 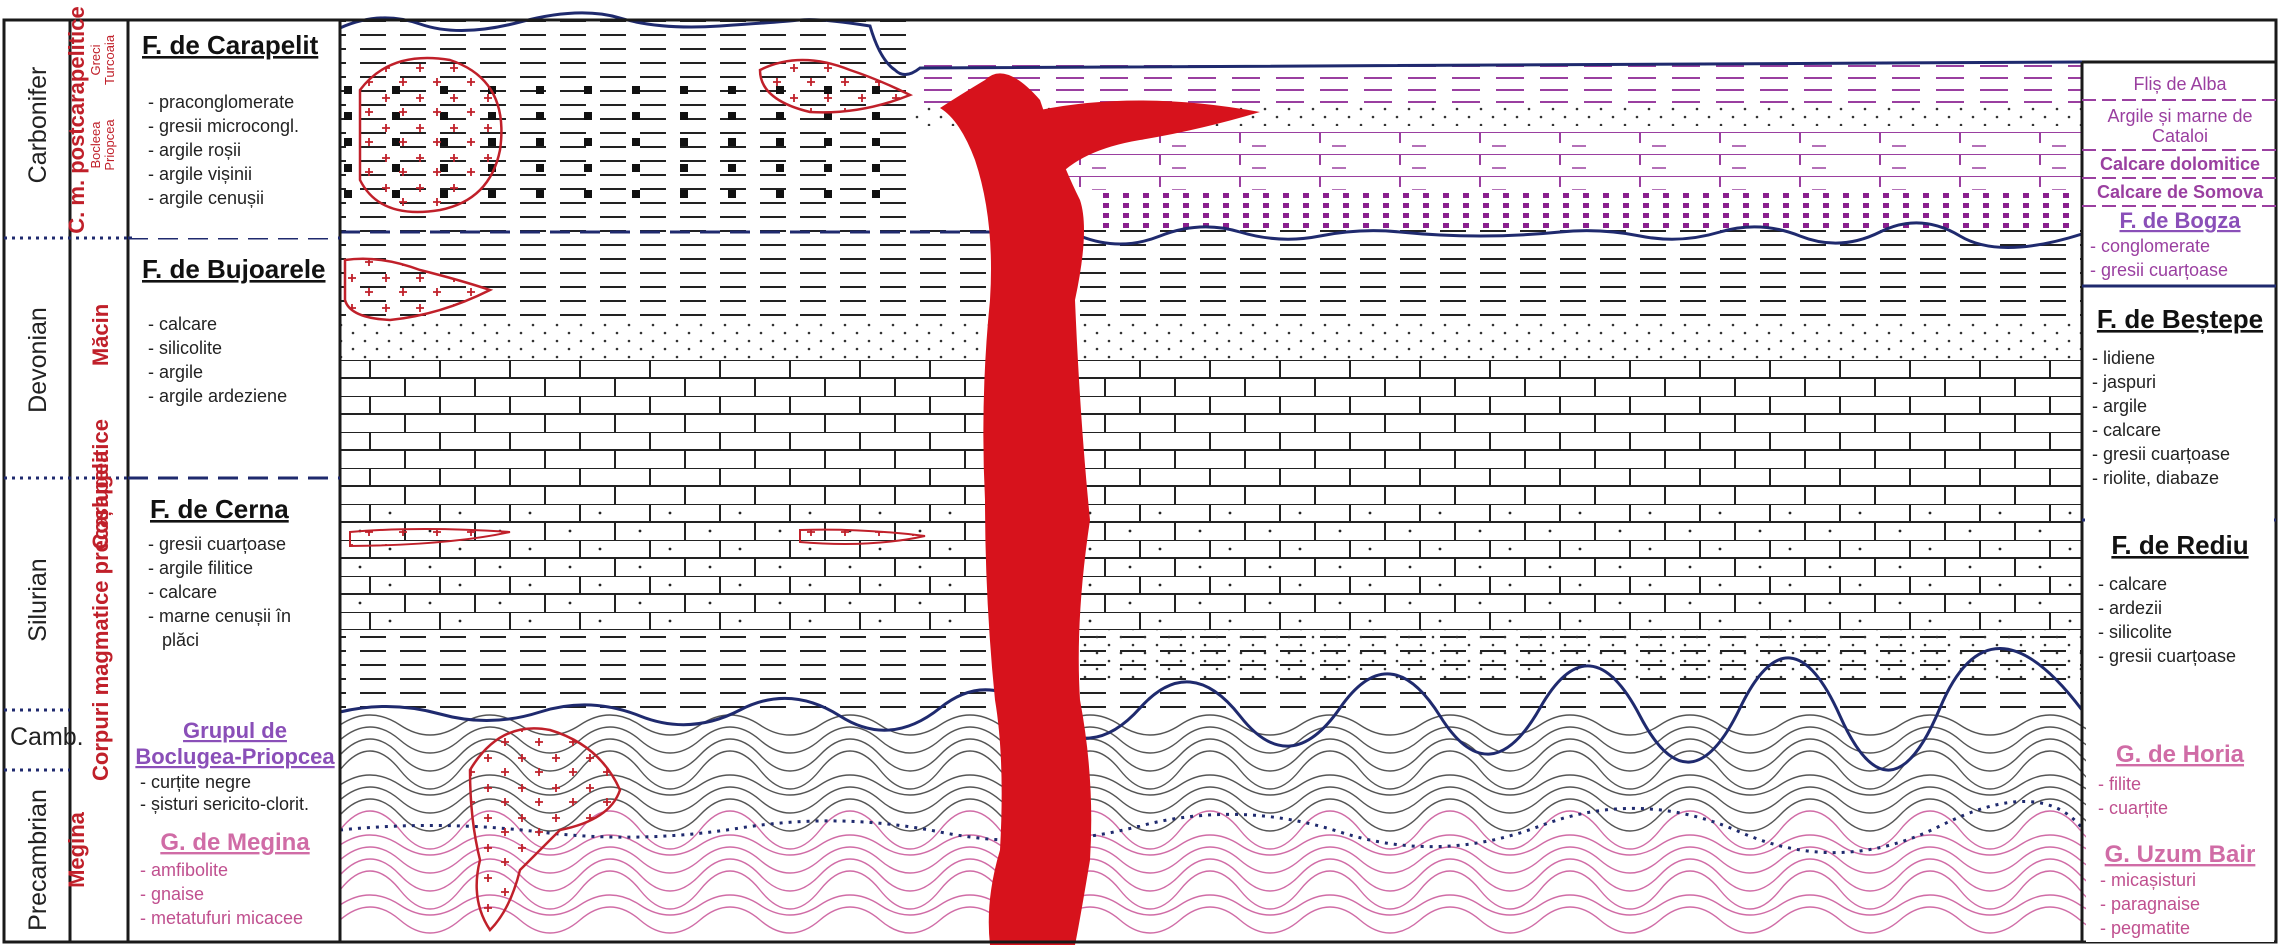 I want to click on carapelit-item: - argile vișinii, so click(x=200, y=174).